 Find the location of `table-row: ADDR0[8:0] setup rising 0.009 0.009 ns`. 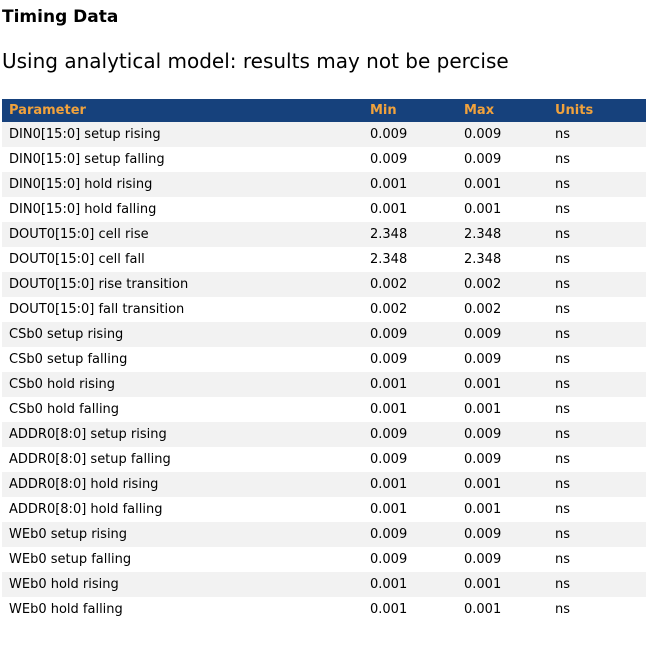

table-row: ADDR0[8:0] setup rising 0.009 0.009 ns is located at coordinates (324, 434).